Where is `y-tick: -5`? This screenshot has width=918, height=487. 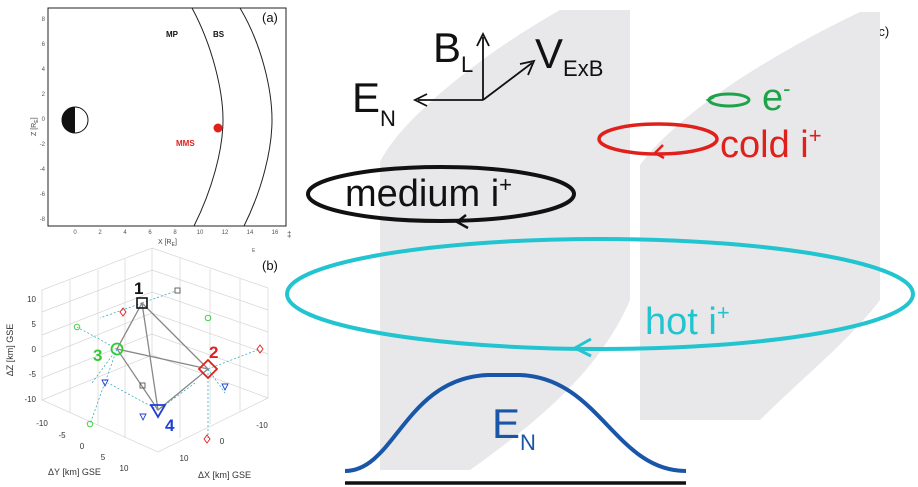 y-tick: -5 is located at coordinates (62, 435).